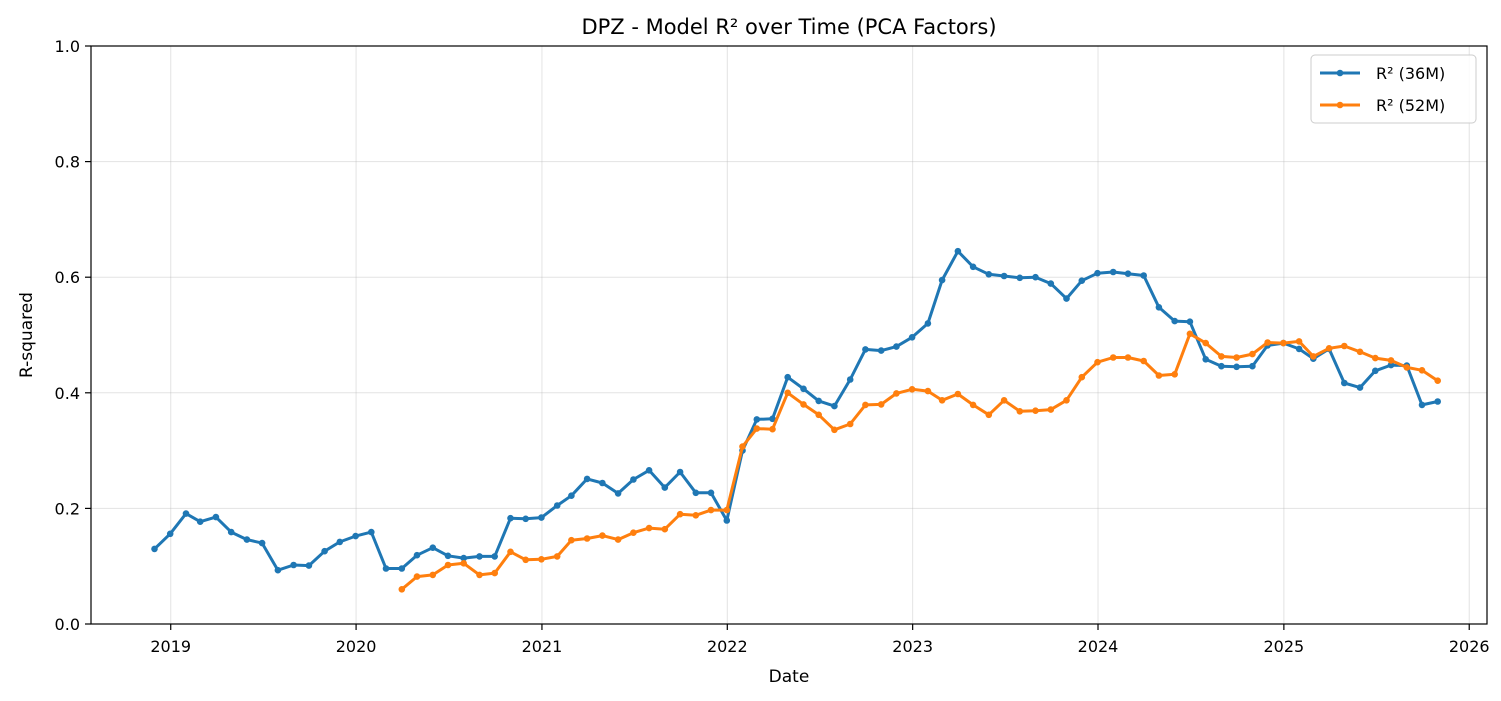  What do you see at coordinates (67, 624) in the screenshot?
I see `y-tick-label: 0.0` at bounding box center [67, 624].